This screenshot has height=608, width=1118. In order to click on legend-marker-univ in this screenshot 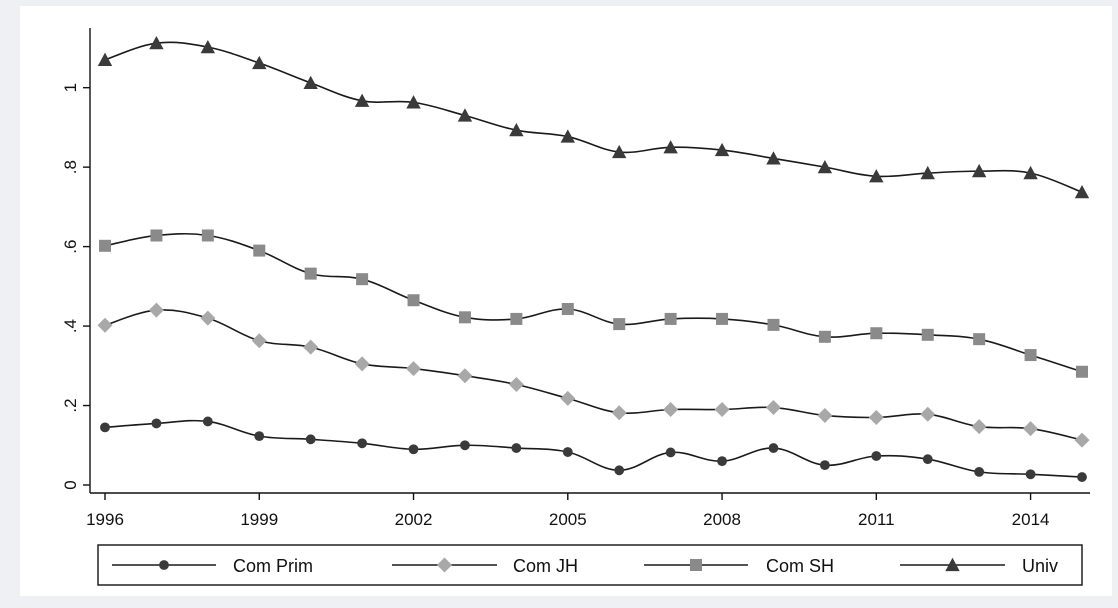, I will do `click(952, 564)`.